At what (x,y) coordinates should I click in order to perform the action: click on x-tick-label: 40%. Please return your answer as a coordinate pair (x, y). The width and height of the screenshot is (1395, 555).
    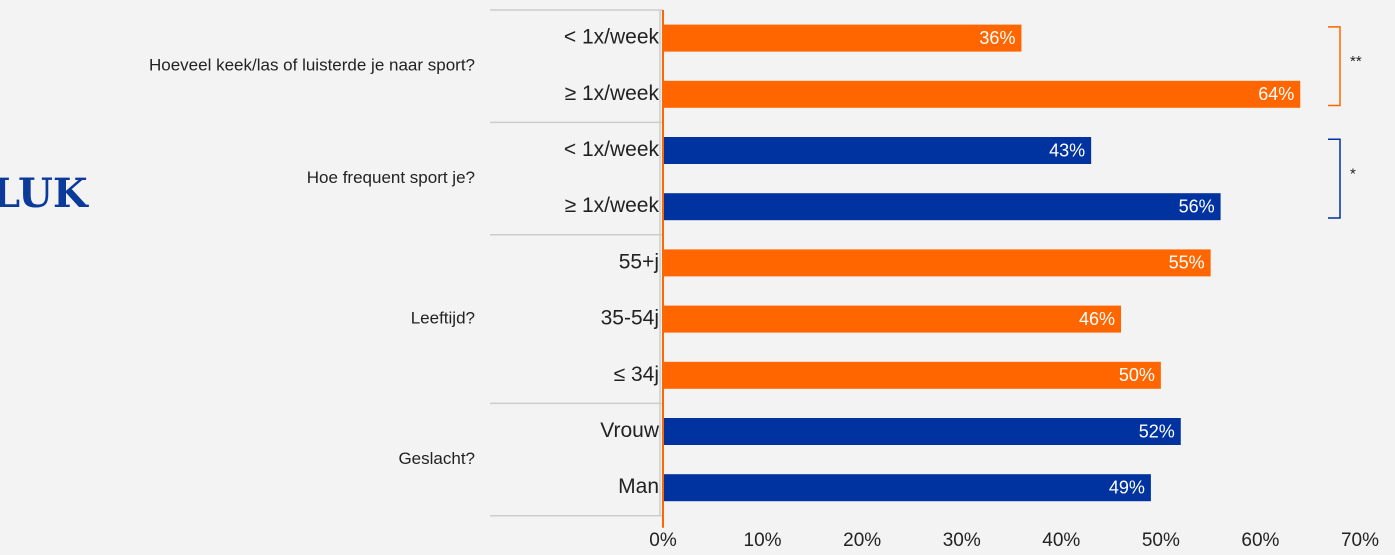
    Looking at the image, I should click on (1061, 540).